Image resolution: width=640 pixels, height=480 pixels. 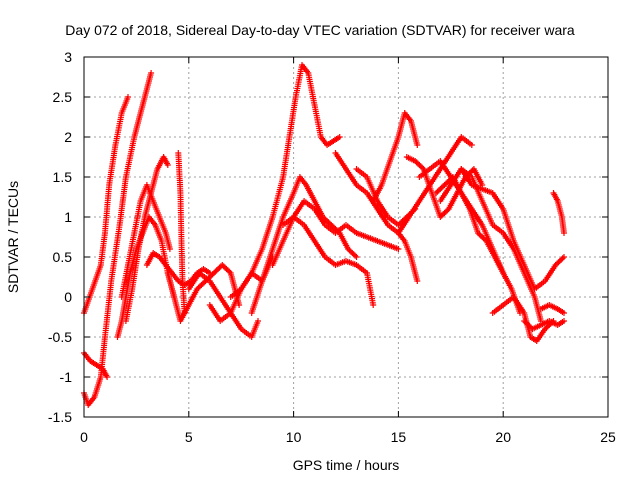 I want to click on y-tick-label: -1.5, so click(x=60, y=417).